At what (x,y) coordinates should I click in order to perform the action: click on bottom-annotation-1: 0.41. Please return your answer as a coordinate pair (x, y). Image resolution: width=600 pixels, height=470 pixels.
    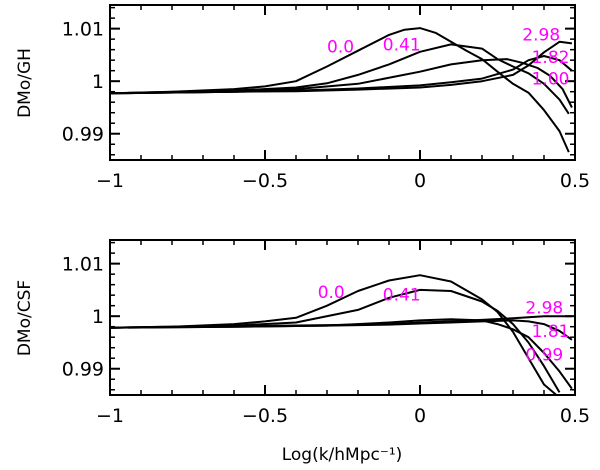
    Looking at the image, I should click on (402, 295).